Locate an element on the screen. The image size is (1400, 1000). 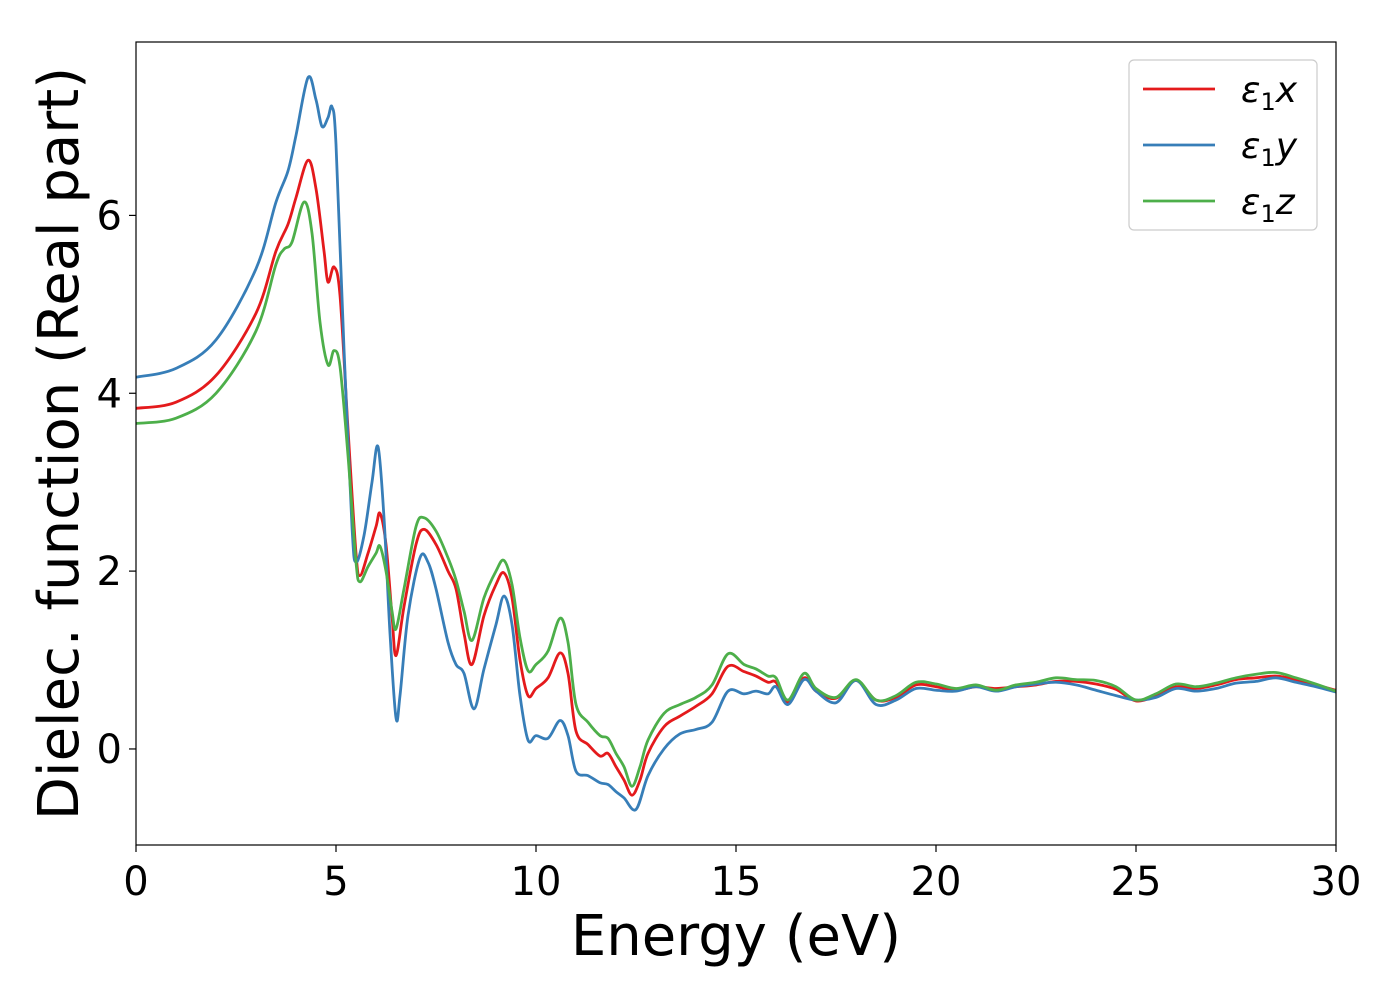
x-tick-label: 0 is located at coordinates (135, 882).